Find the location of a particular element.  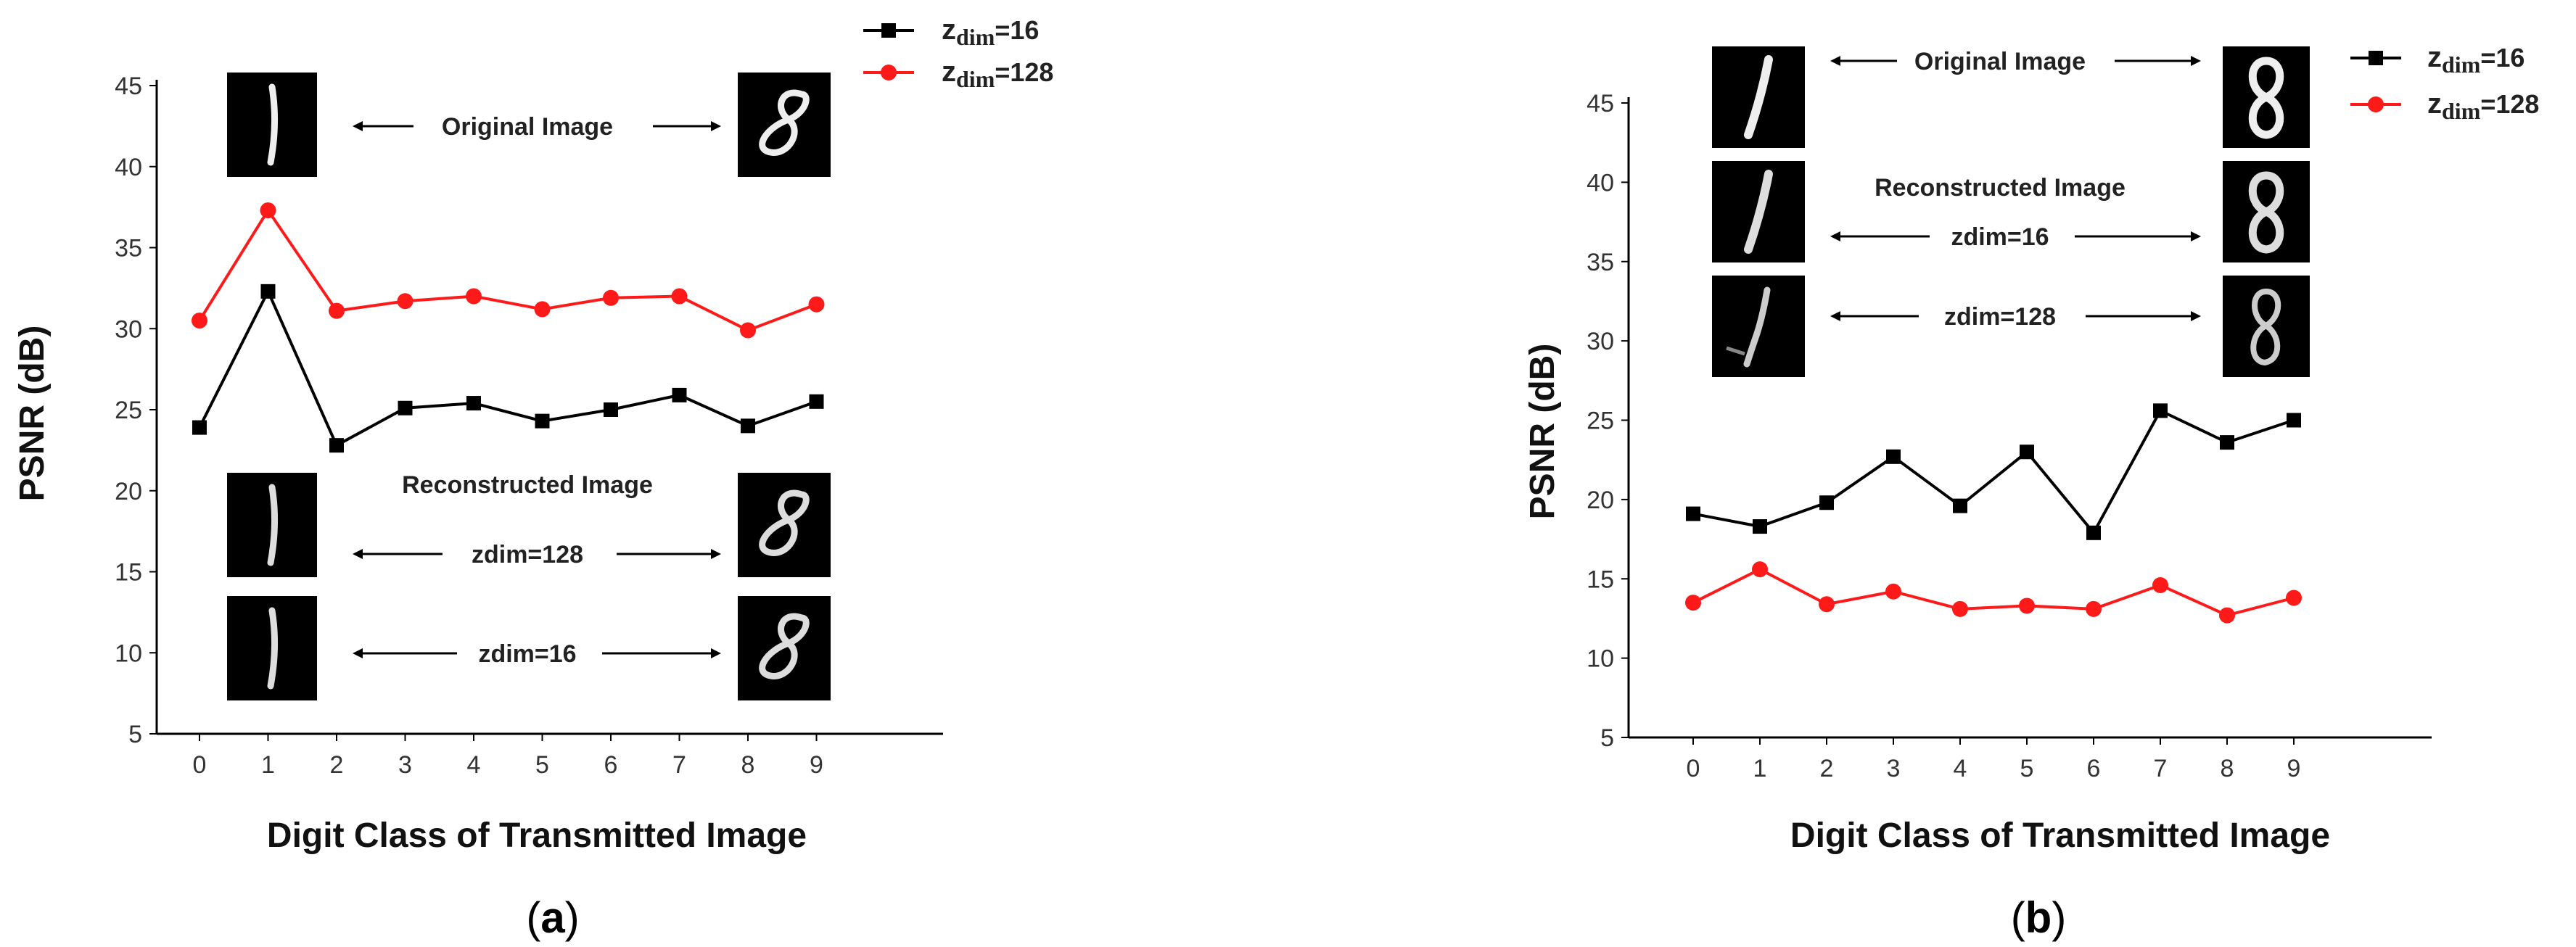

x-tick-label-b-3: 3 is located at coordinates (1894, 769).